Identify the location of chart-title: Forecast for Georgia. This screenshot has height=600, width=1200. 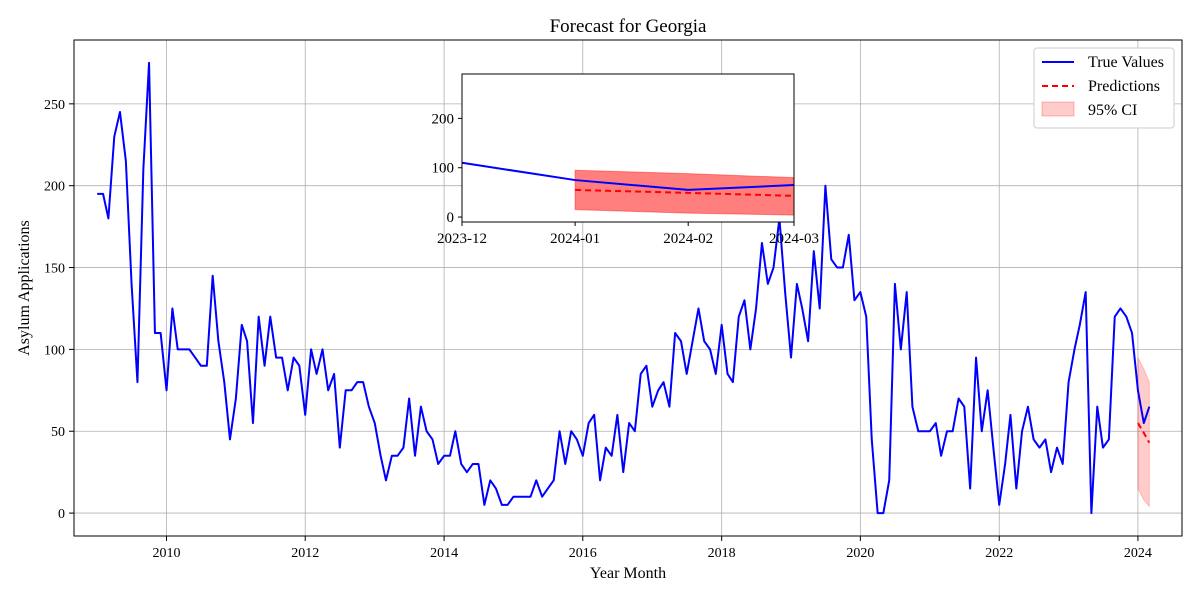
(628, 26).